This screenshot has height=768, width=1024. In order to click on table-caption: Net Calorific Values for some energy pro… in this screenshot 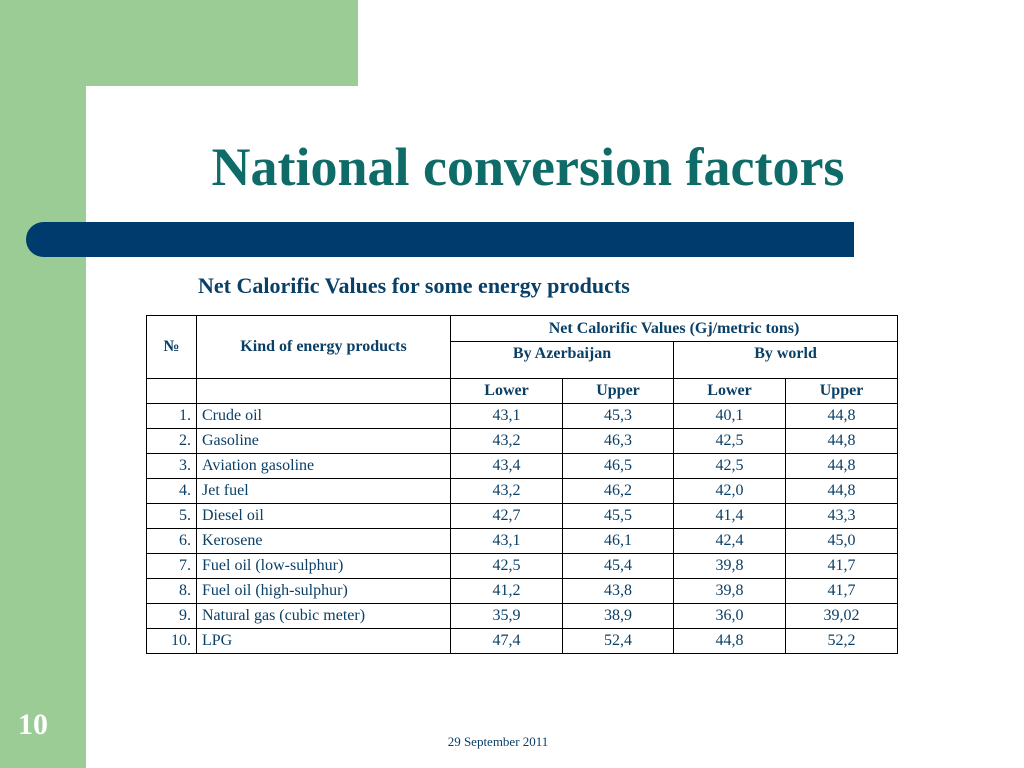, I will do `click(414, 285)`.